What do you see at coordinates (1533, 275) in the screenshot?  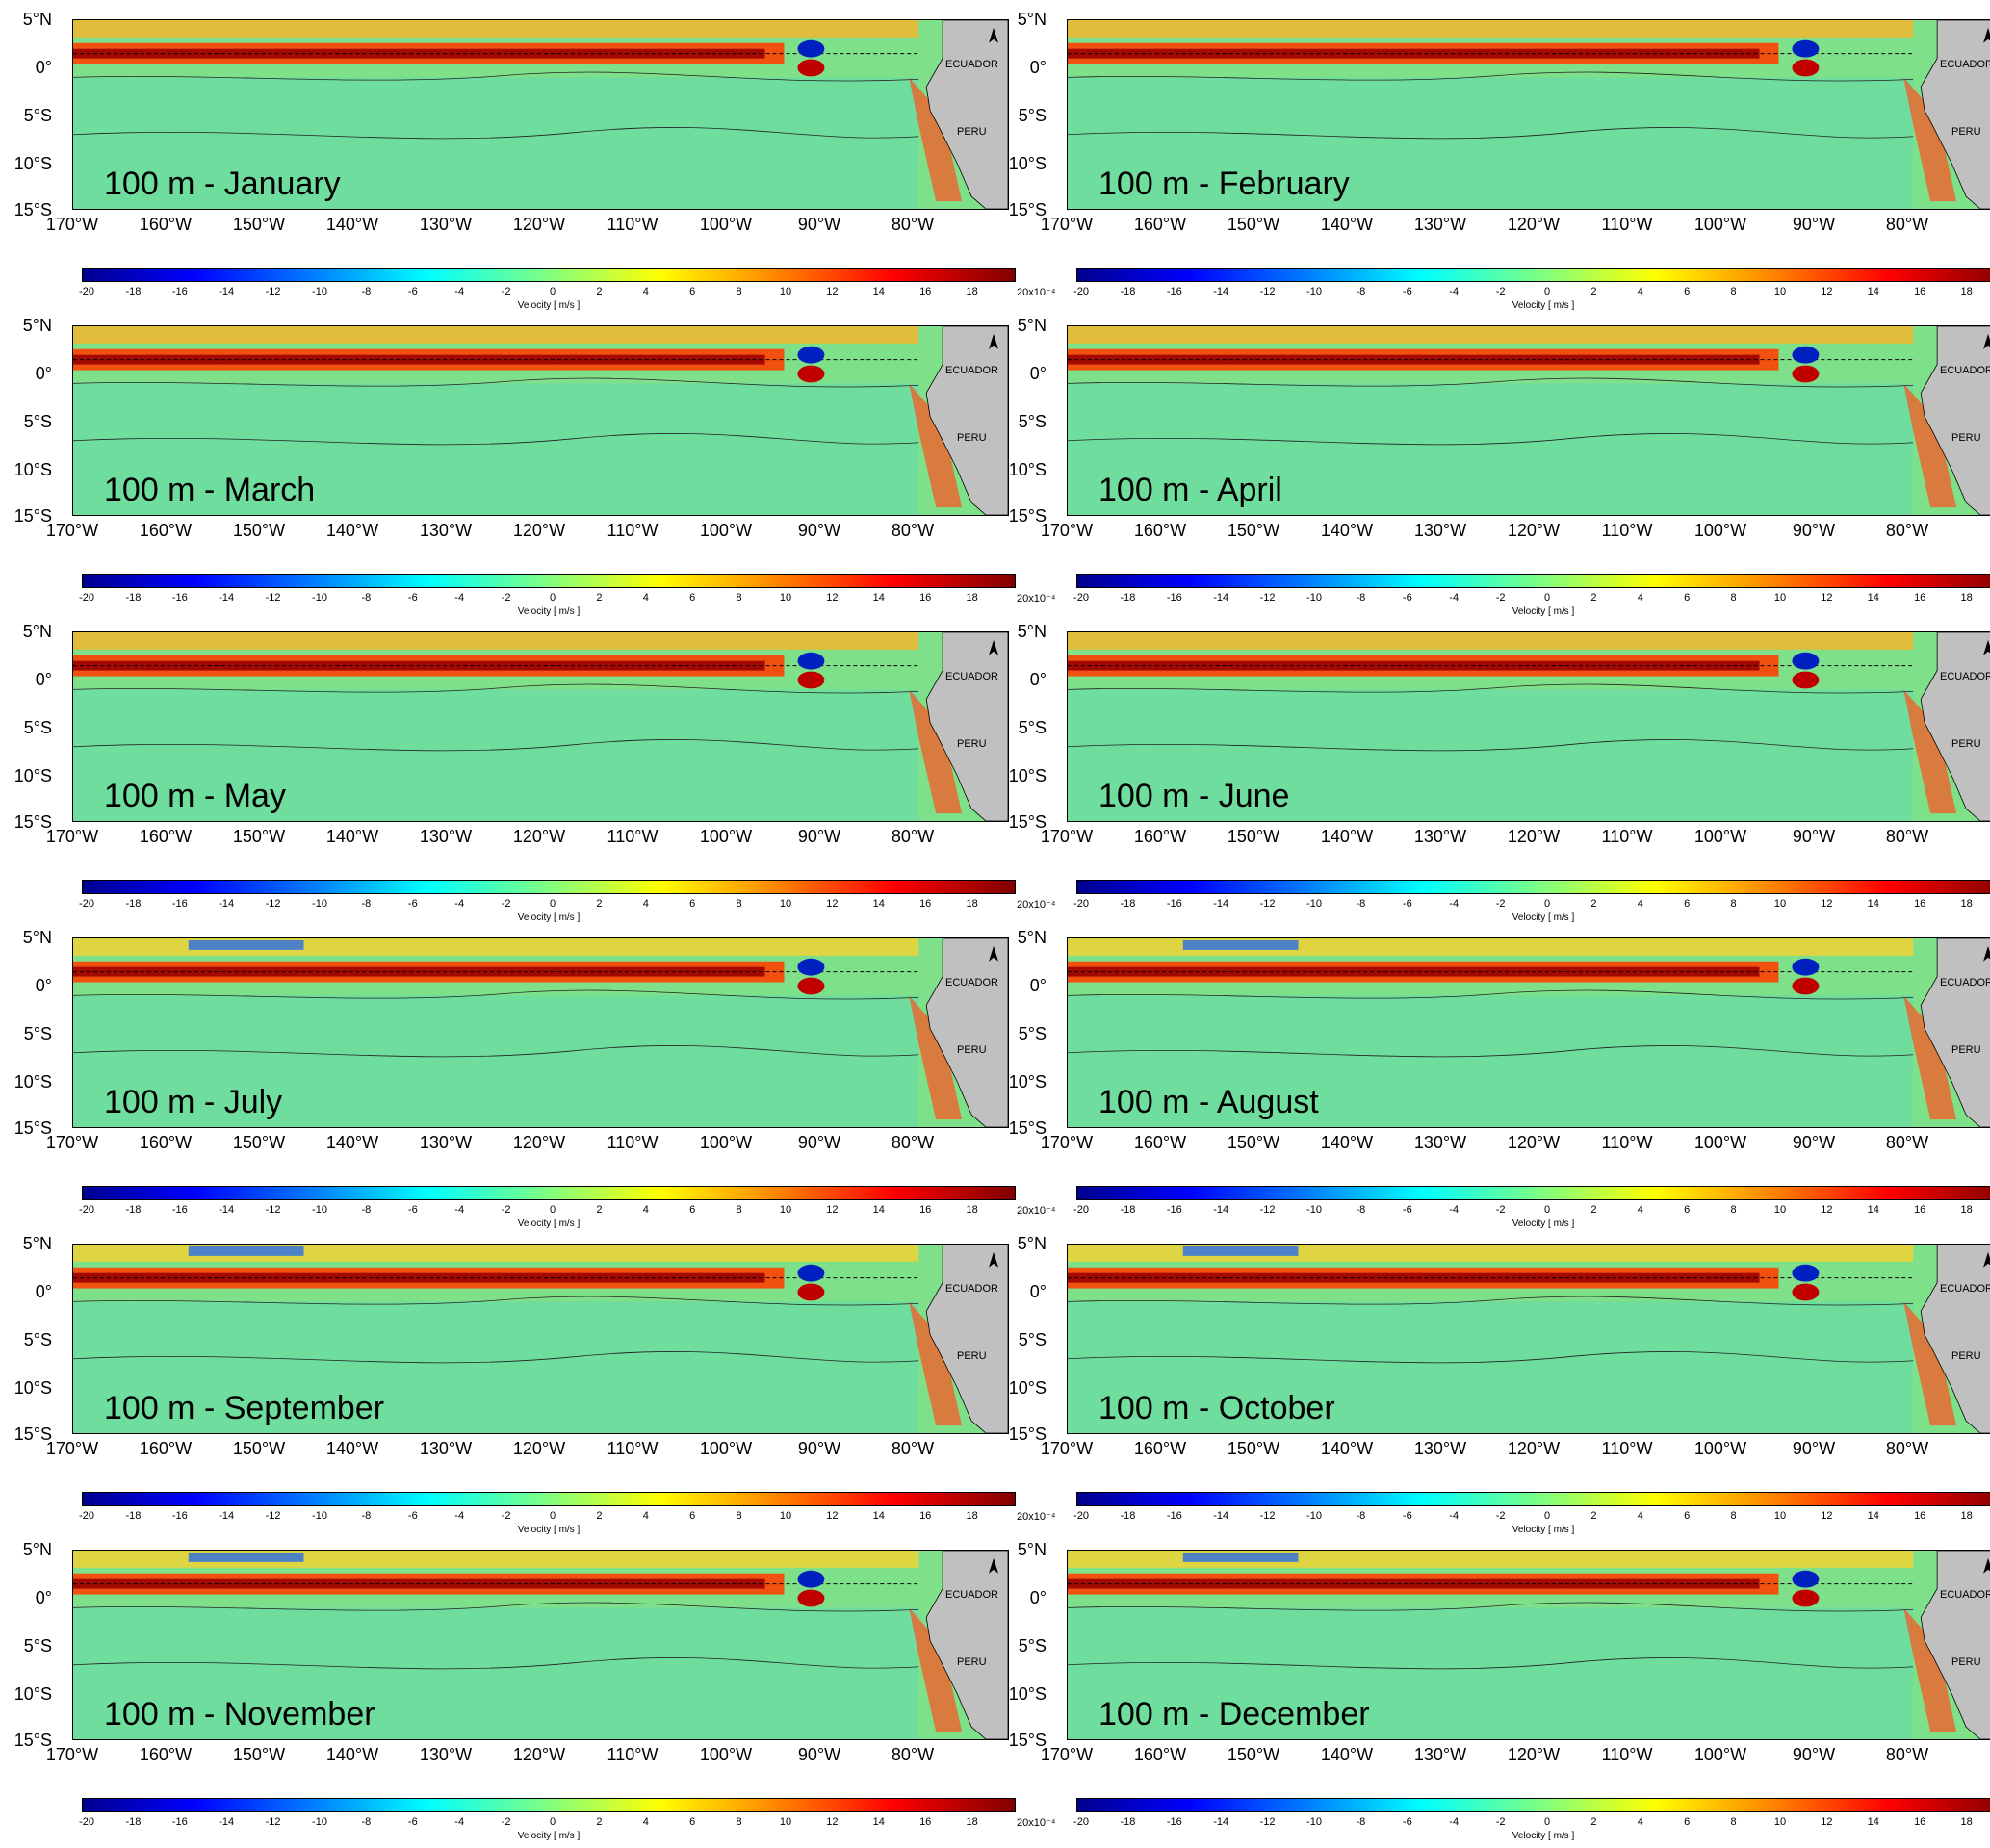 I see `colorbar` at bounding box center [1533, 275].